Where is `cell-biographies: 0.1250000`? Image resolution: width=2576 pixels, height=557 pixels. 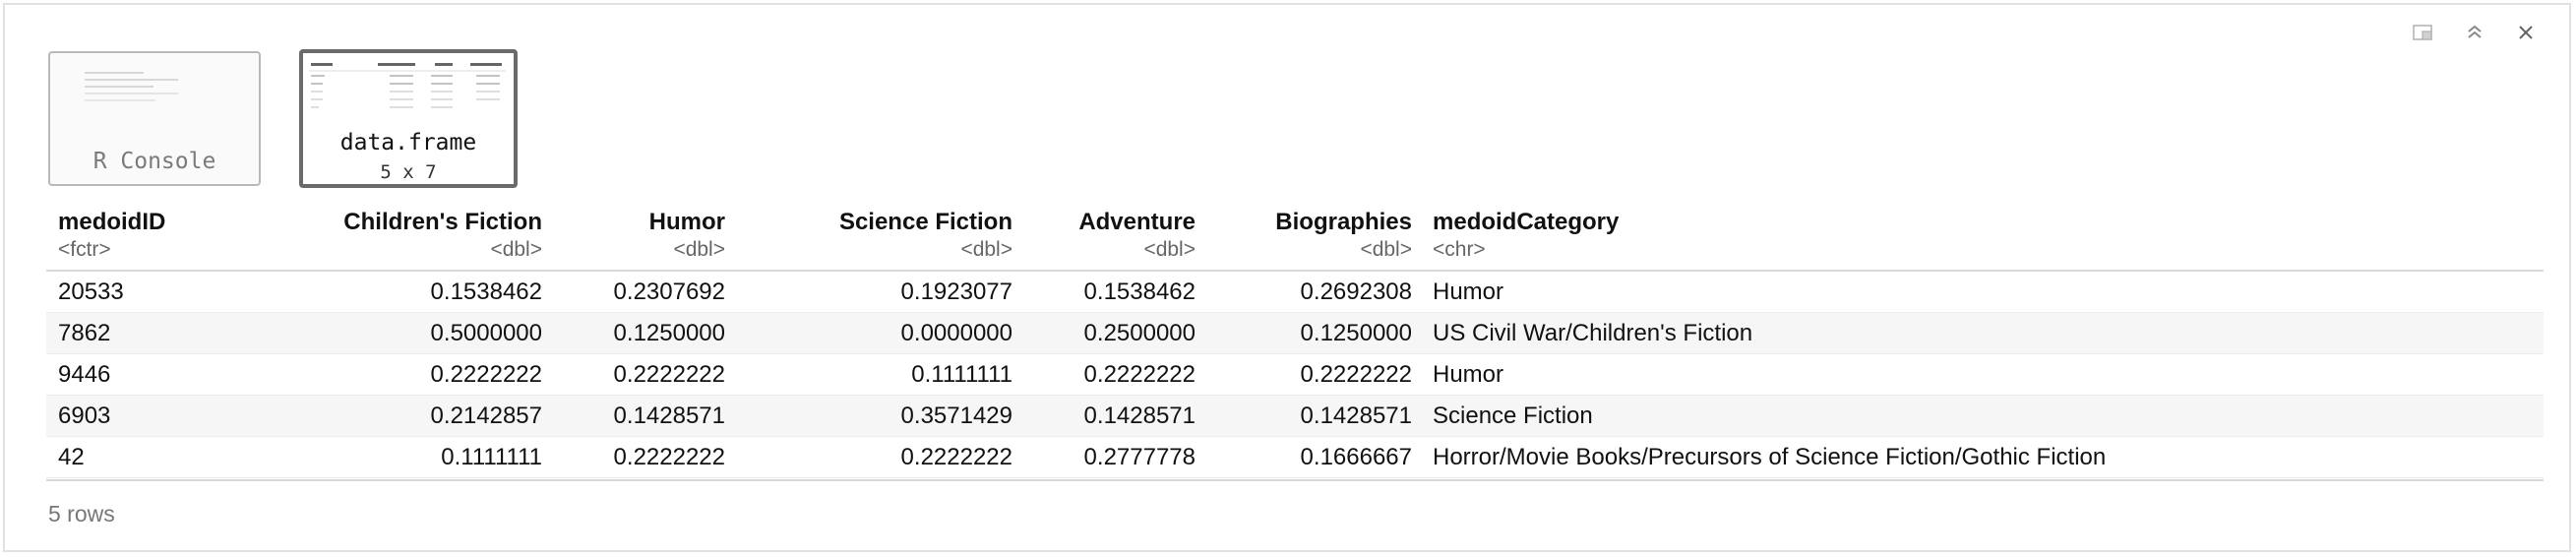
cell-biographies: 0.1250000 is located at coordinates (1356, 333).